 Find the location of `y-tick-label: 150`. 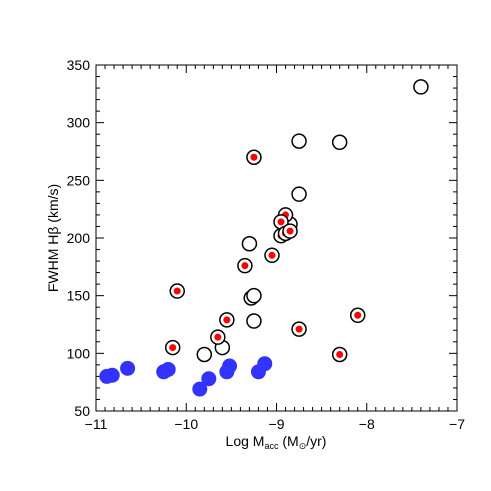

y-tick-label: 150 is located at coordinates (79, 296).